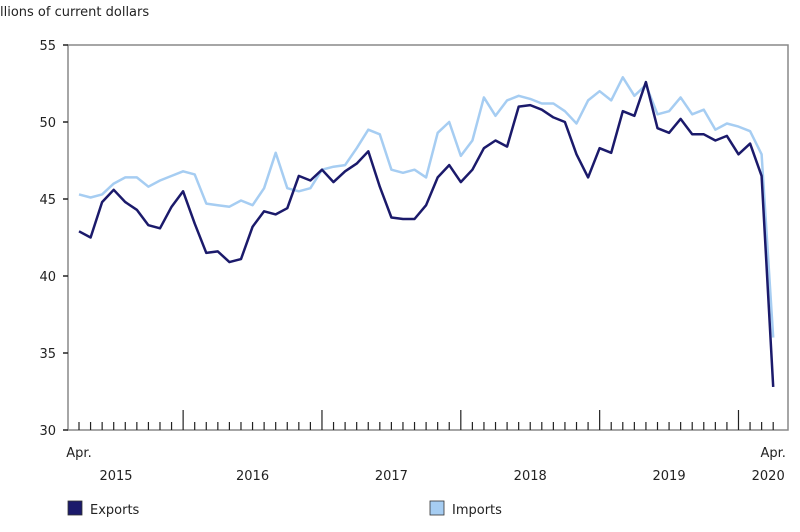  What do you see at coordinates (47, 123) in the screenshot?
I see `y-tick-label: 50` at bounding box center [47, 123].